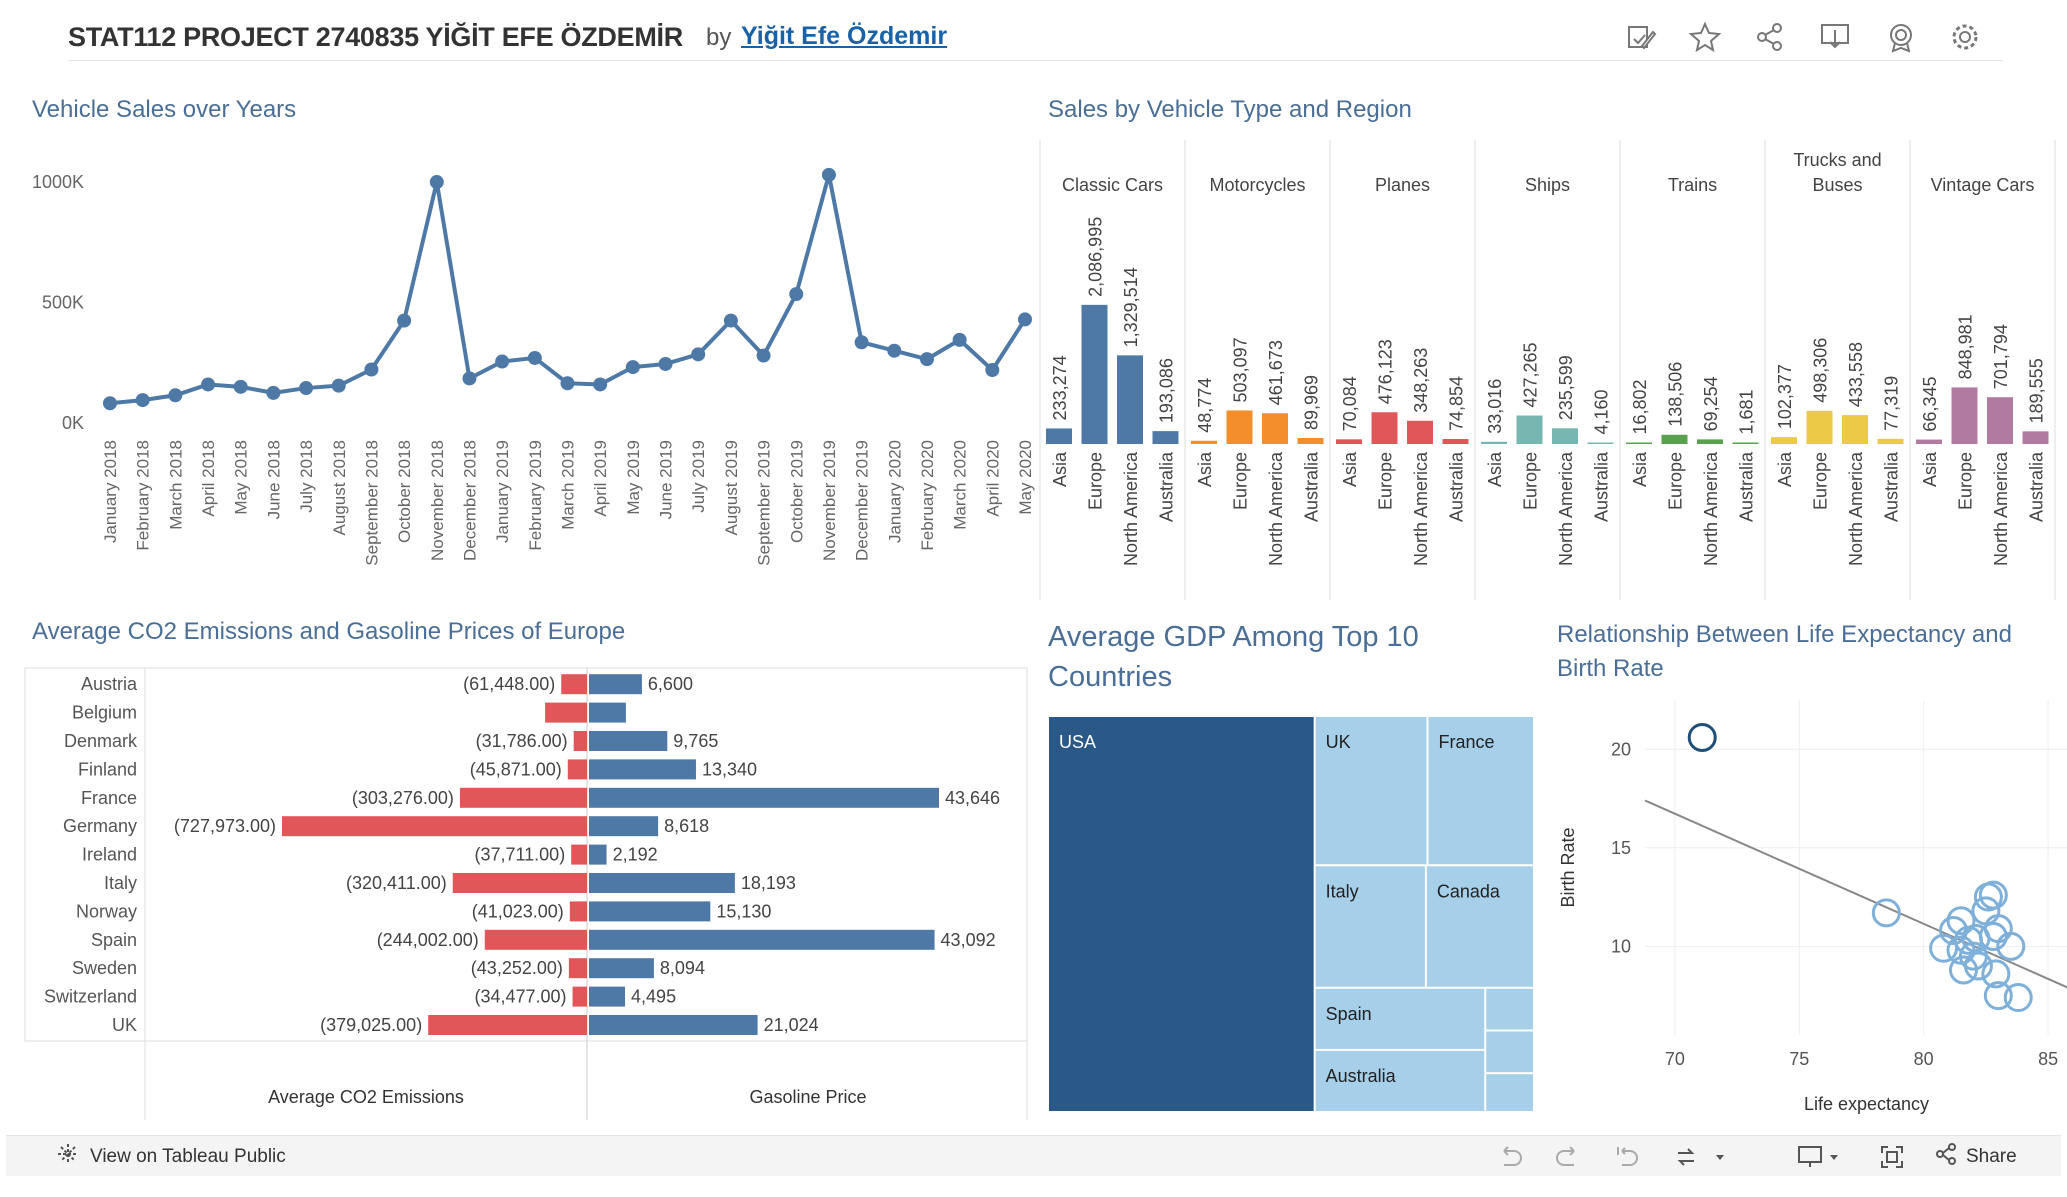 The width and height of the screenshot is (2067, 1197). What do you see at coordinates (1856, 374) in the screenshot?
I see `bar-value-label: 433,558` at bounding box center [1856, 374].